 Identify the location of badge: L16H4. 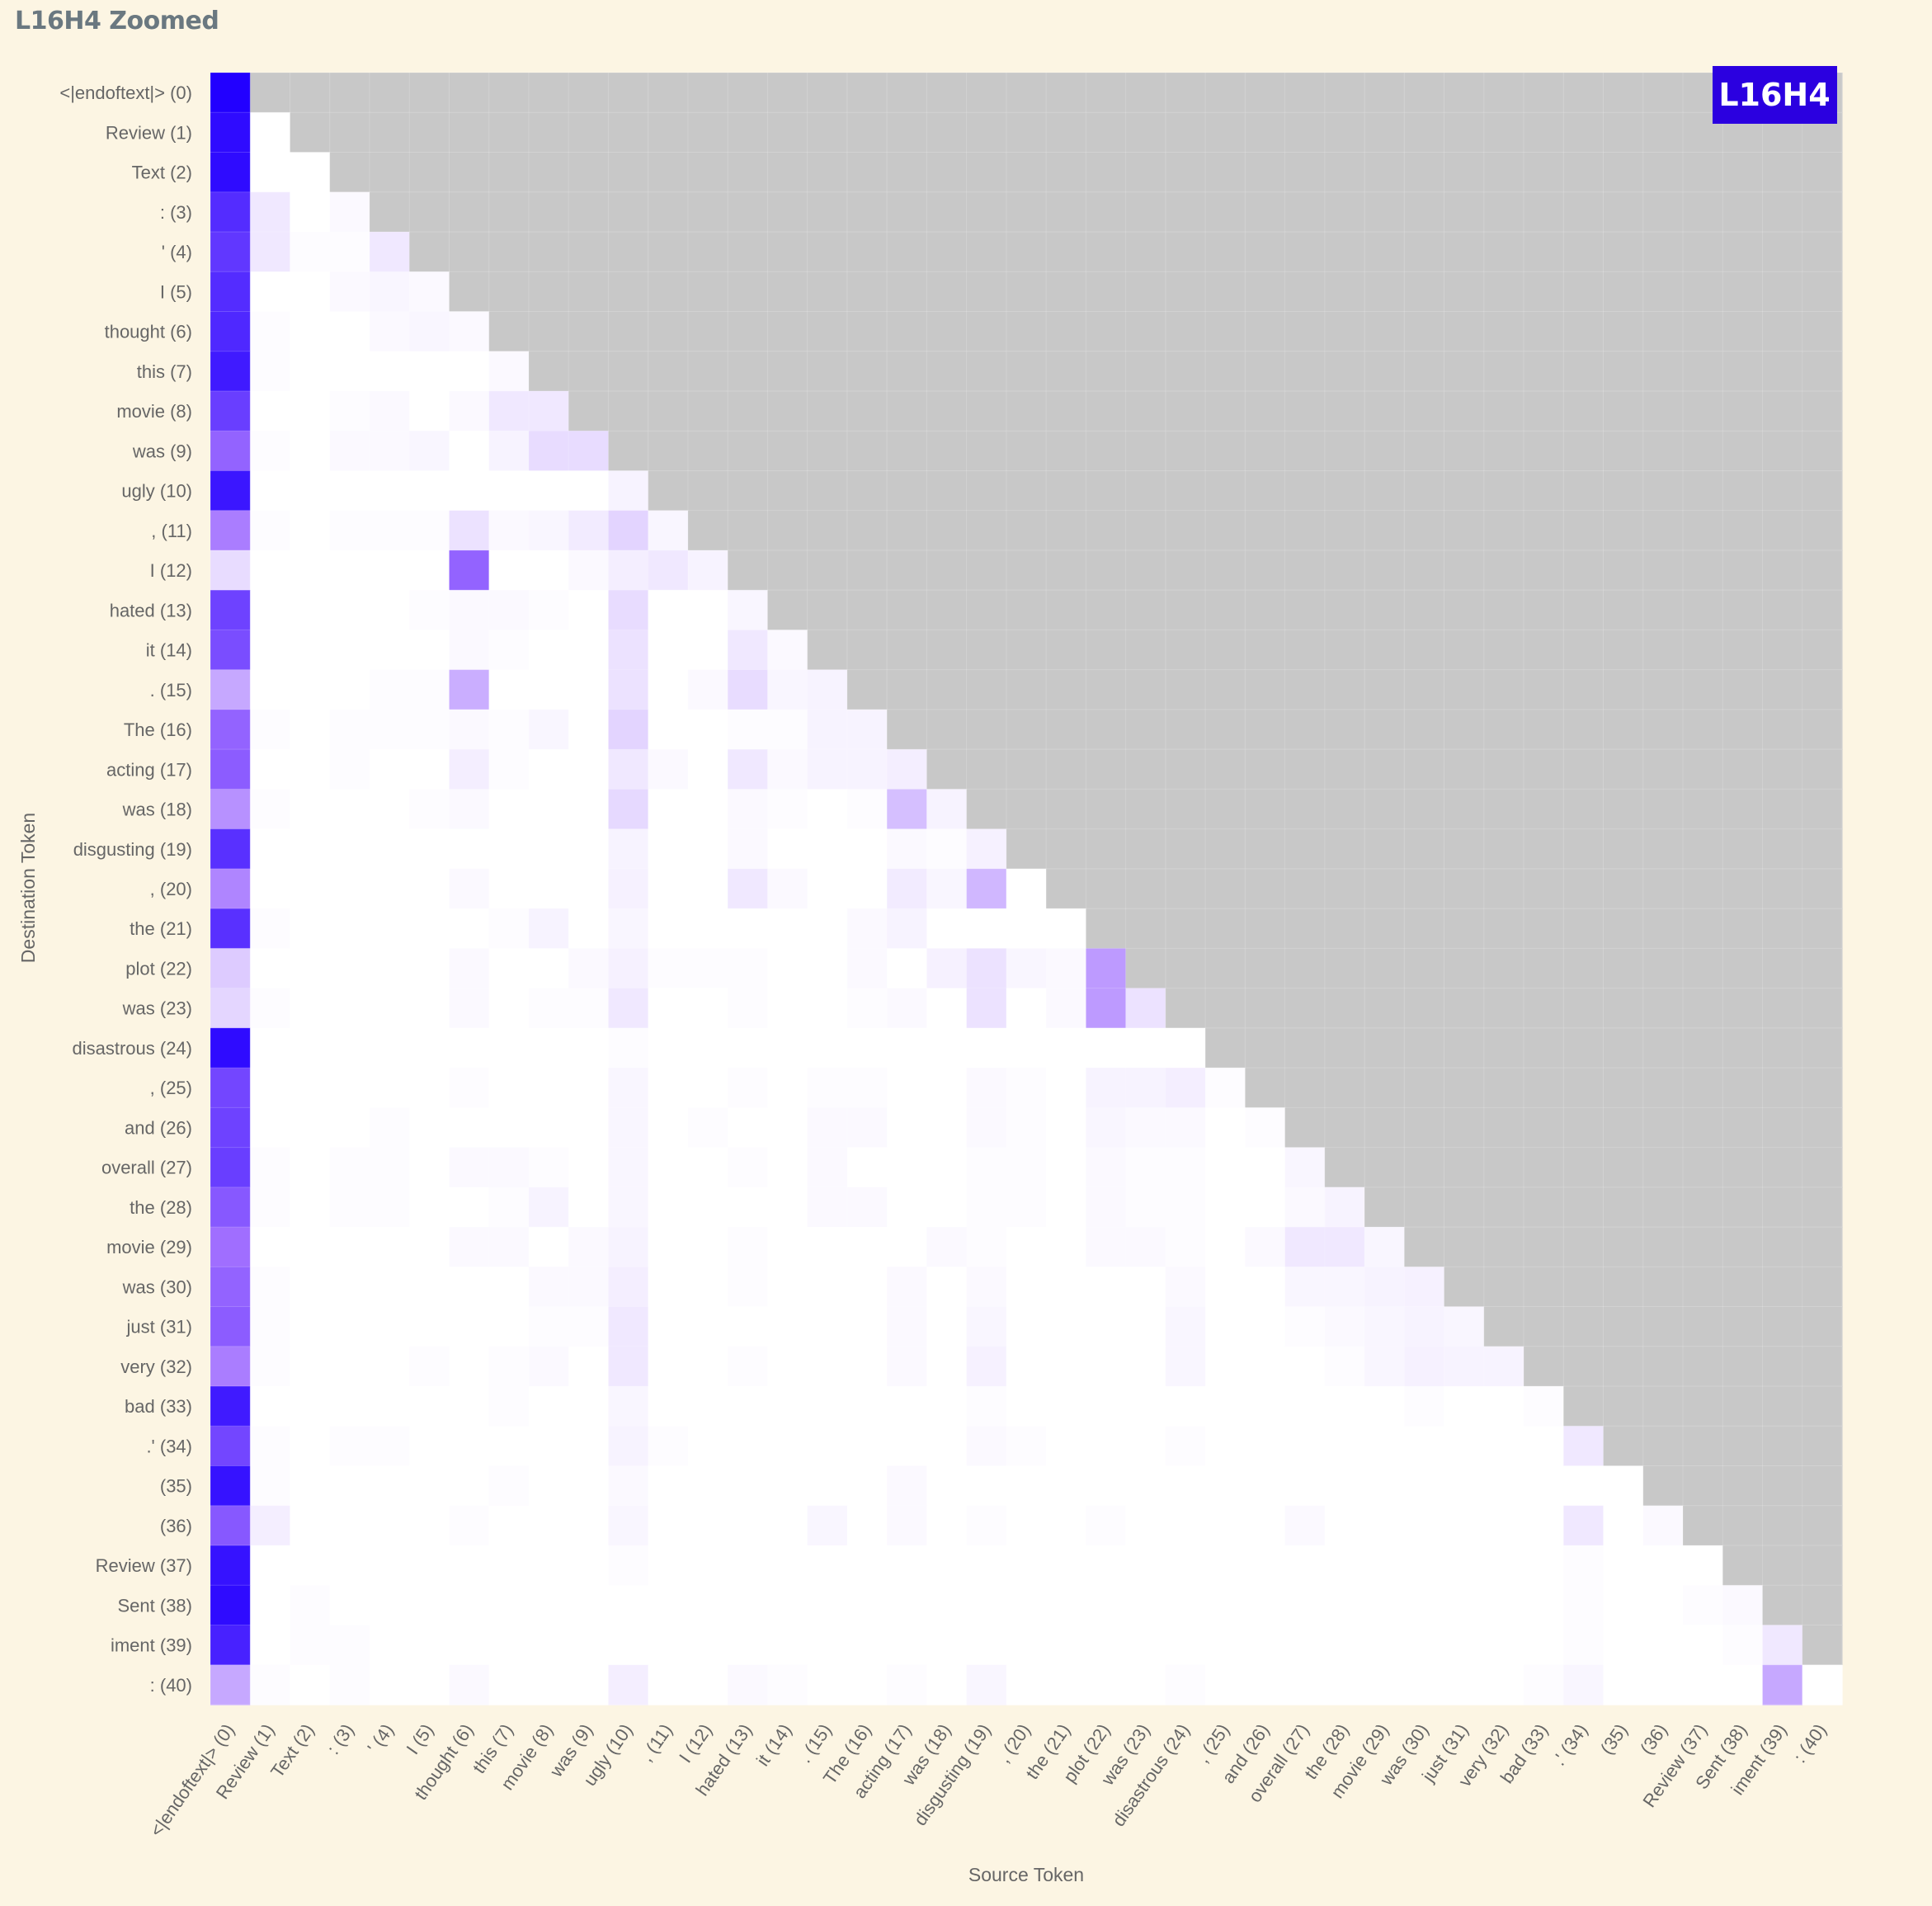
(1775, 95).